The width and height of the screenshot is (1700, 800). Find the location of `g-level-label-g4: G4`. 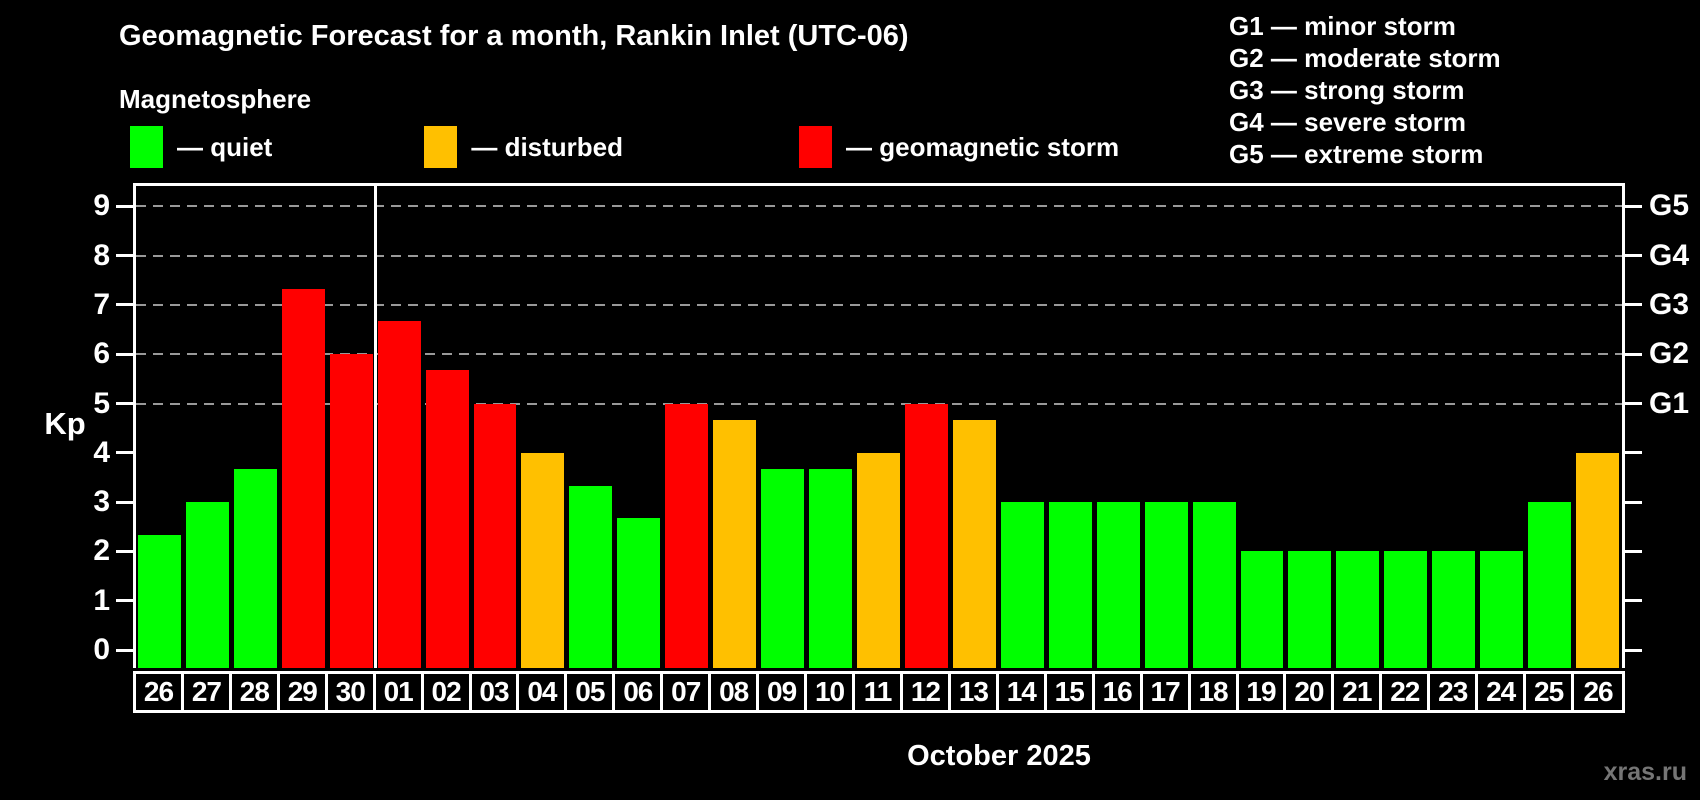

g-level-label-g4: G4 is located at coordinates (1669, 255).